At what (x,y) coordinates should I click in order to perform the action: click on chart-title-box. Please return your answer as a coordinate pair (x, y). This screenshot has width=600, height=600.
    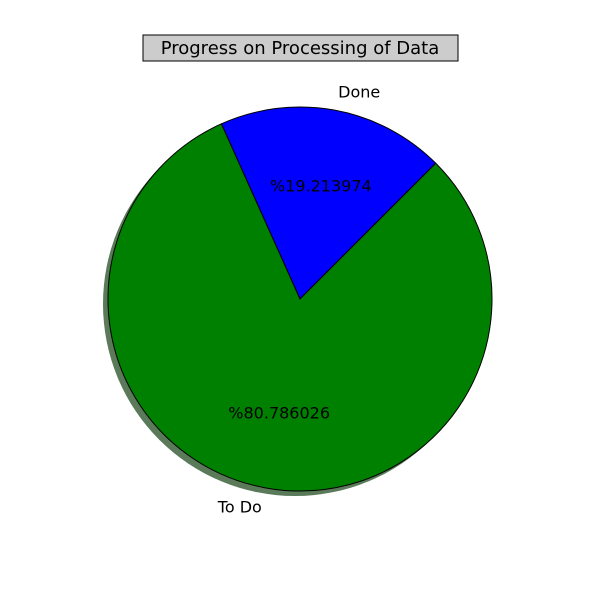
    Looking at the image, I should click on (300, 48).